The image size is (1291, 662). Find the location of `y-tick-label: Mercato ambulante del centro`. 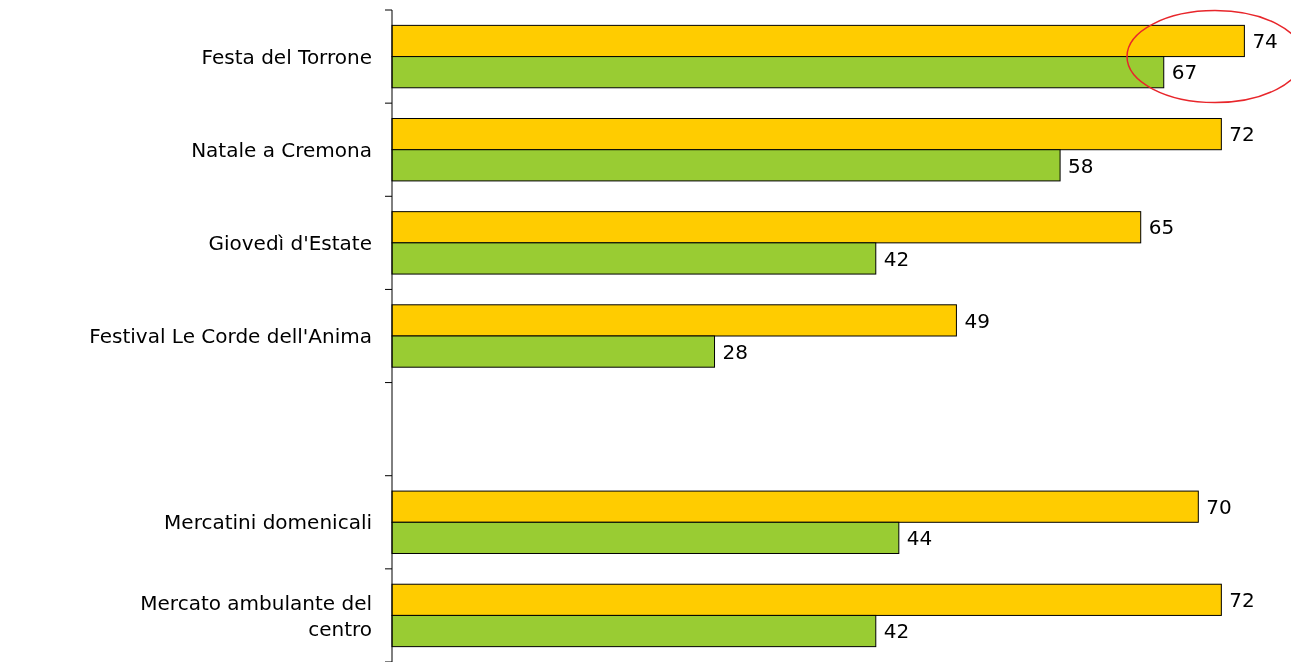

y-tick-label: Mercato ambulante del centro is located at coordinates (256, 615).